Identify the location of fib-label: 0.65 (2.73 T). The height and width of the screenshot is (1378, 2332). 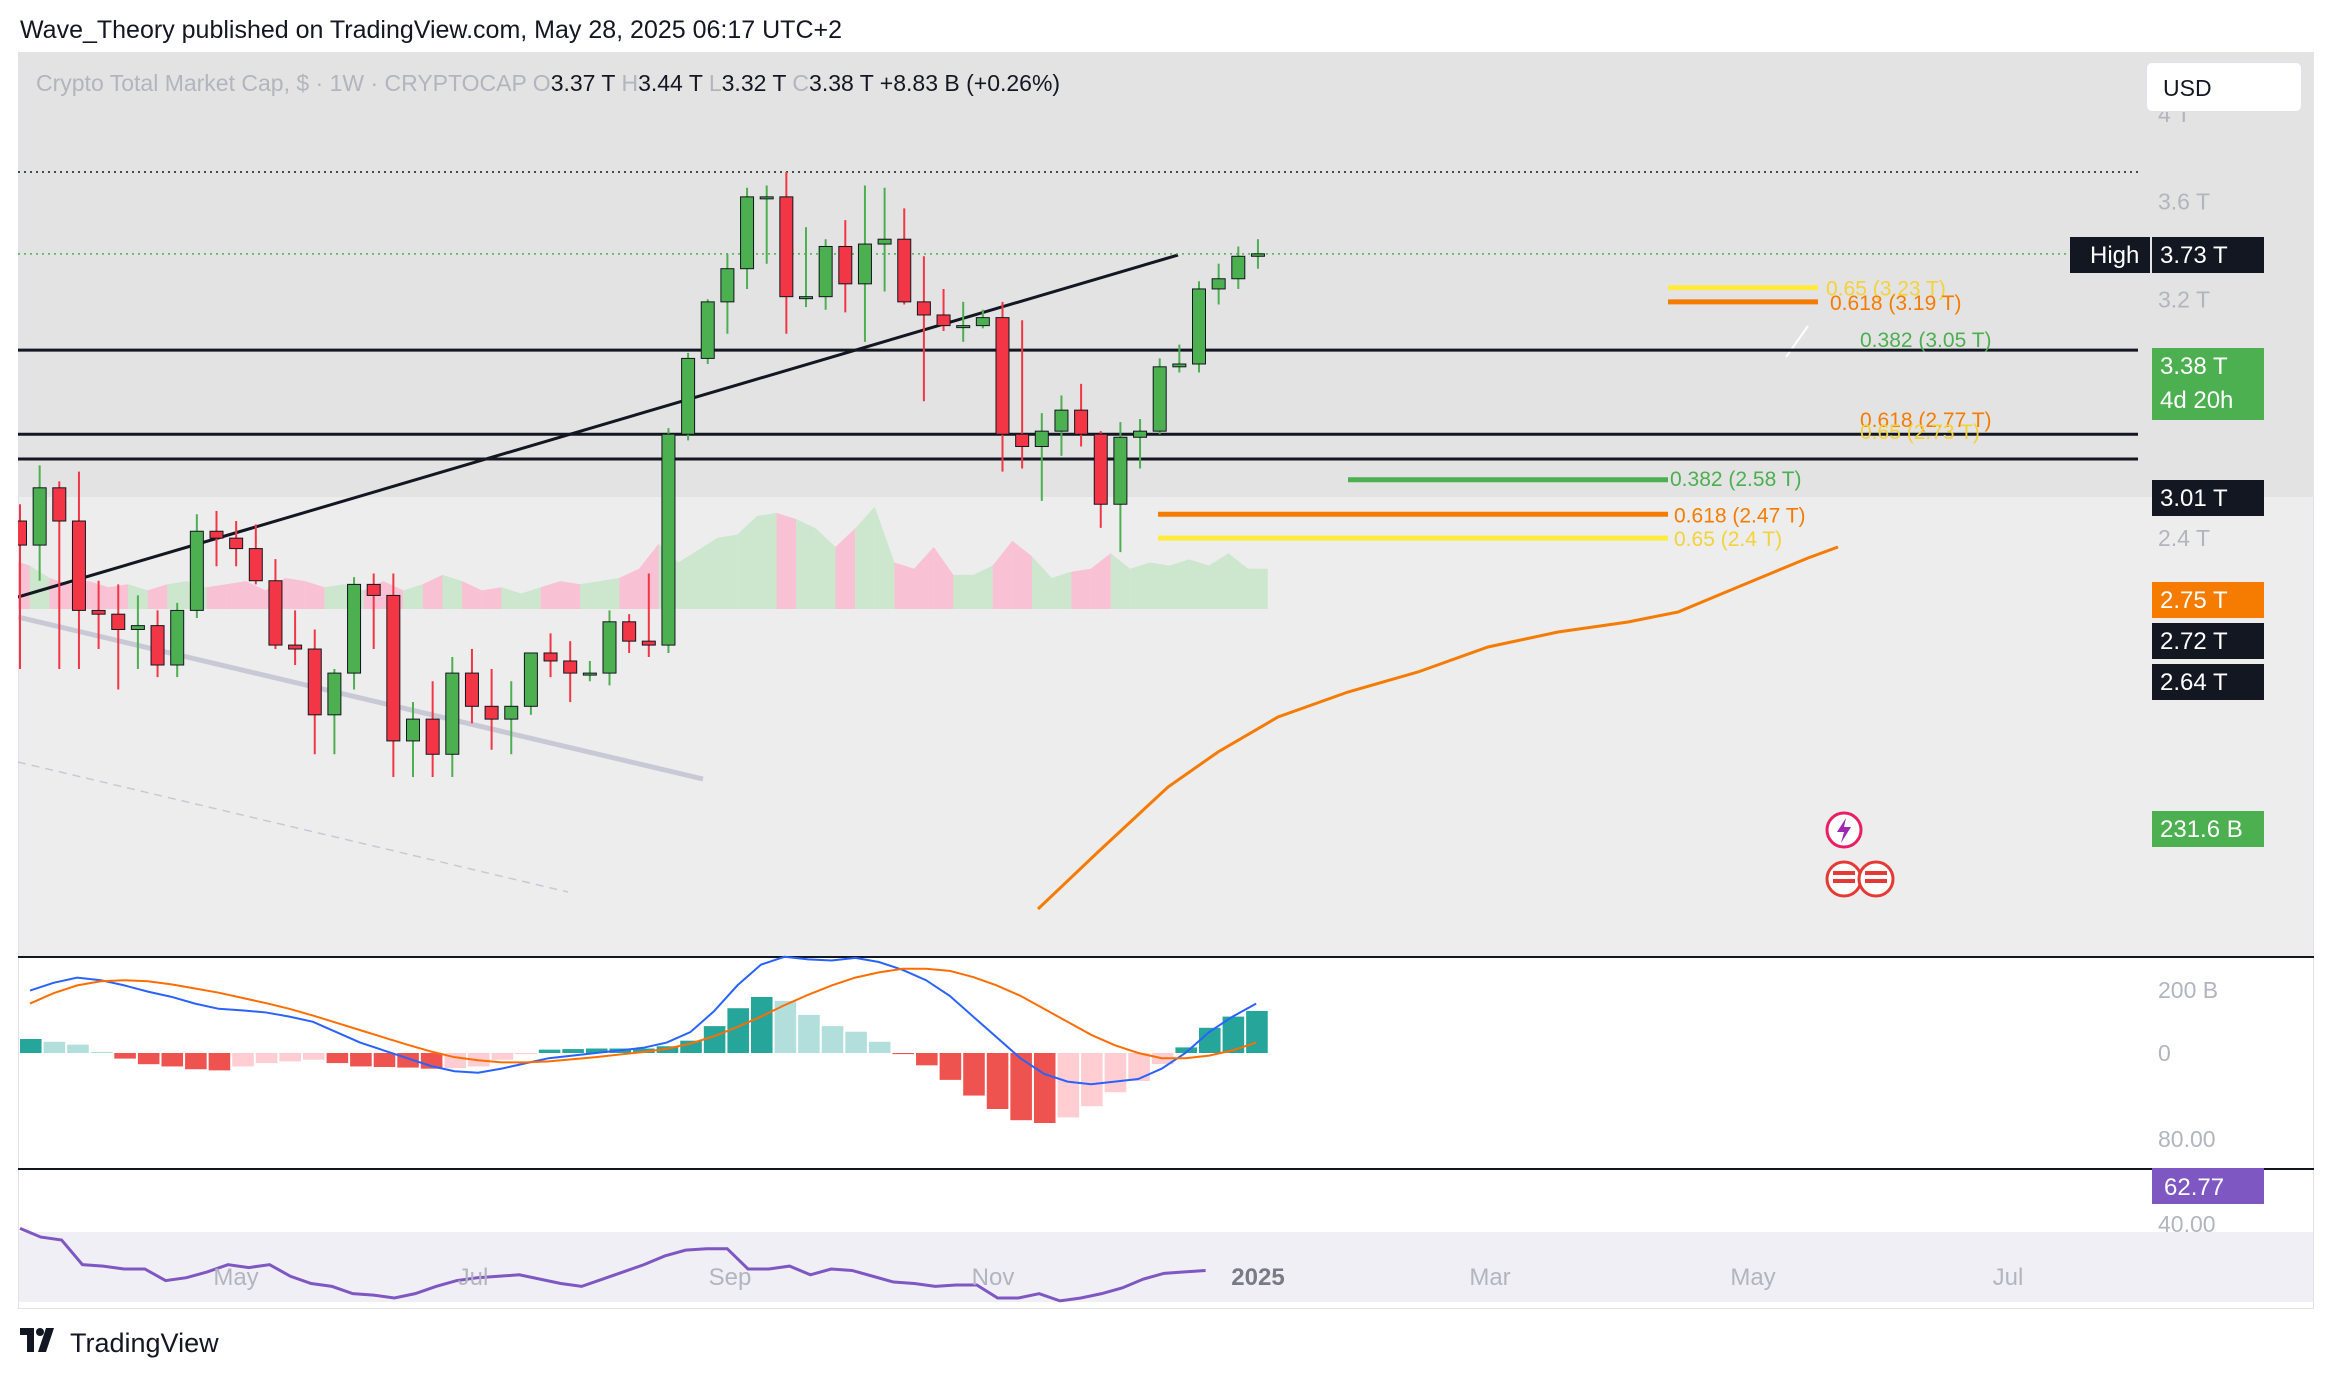
(1920, 432).